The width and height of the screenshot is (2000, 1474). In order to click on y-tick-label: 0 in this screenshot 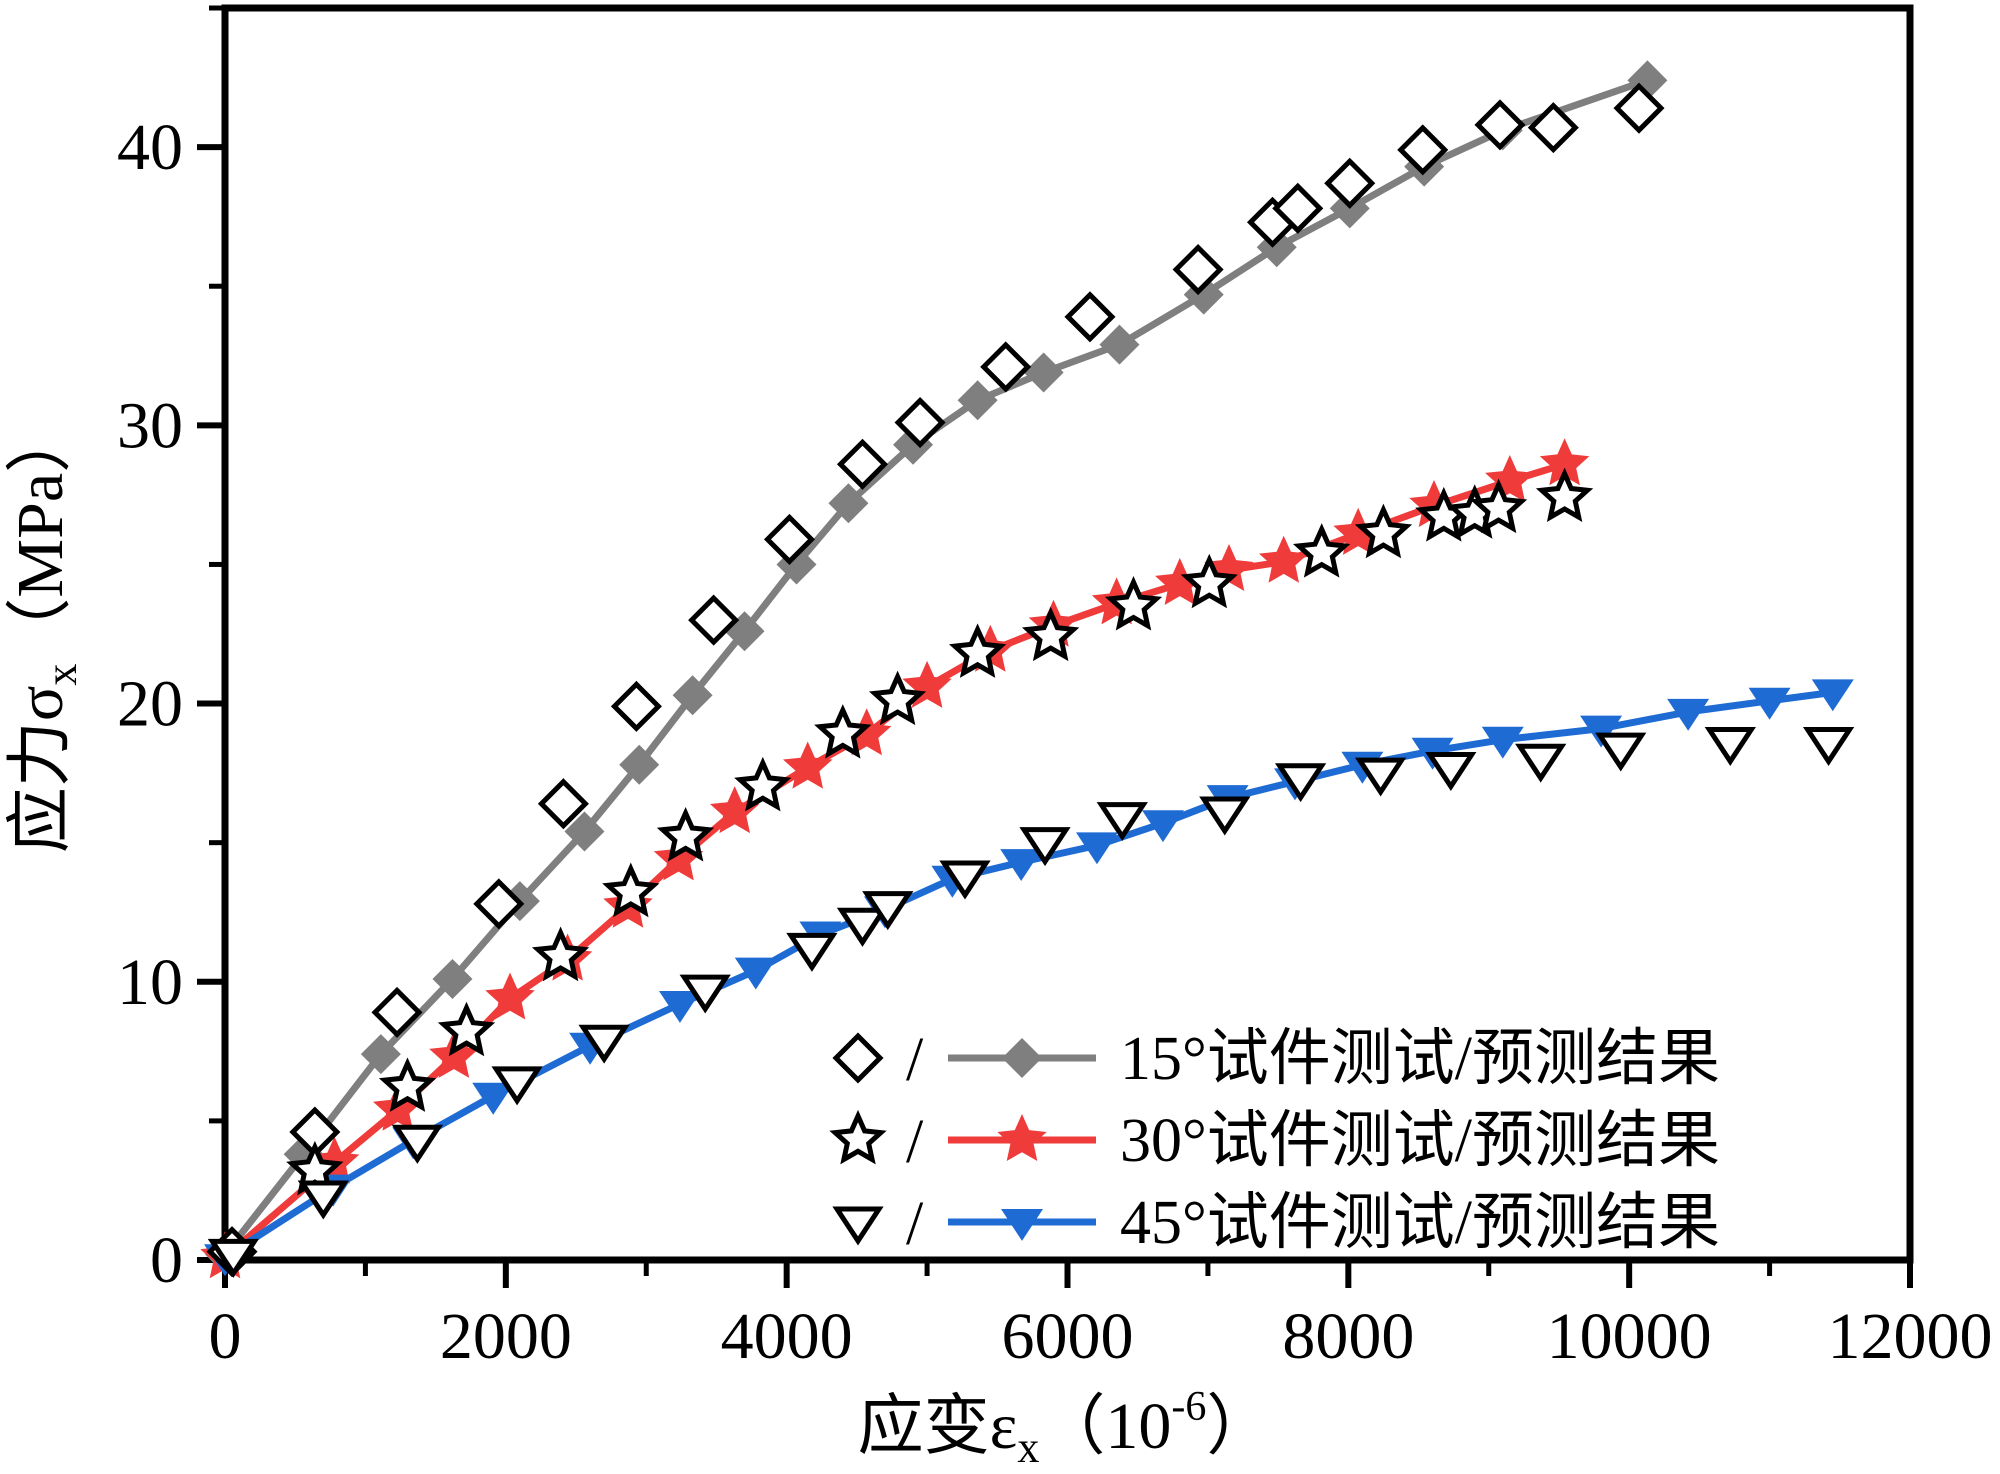, I will do `click(166, 1260)`.